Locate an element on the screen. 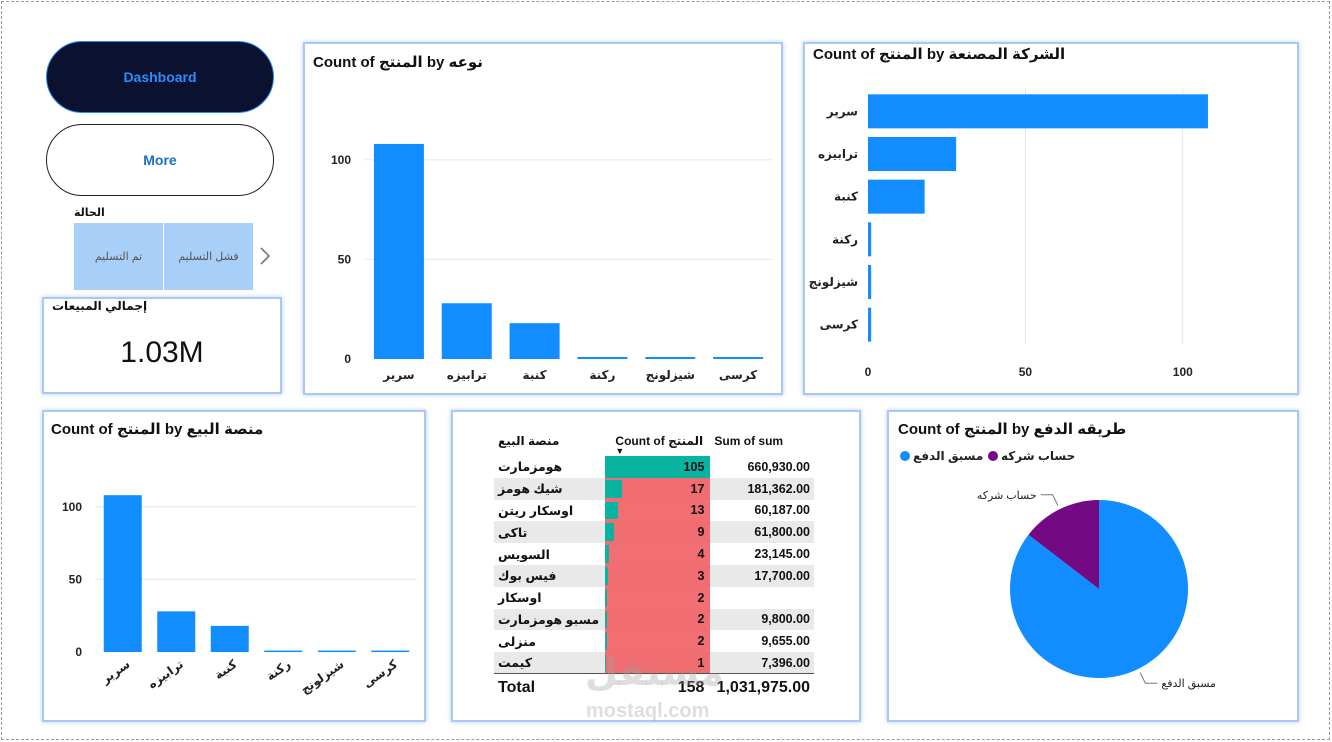 This screenshot has height=742, width=1332. chart-by-payment-svg: مسبق الدفع حساب شركه مسبق الدفع حساب شركه is located at coordinates (1058, 570).